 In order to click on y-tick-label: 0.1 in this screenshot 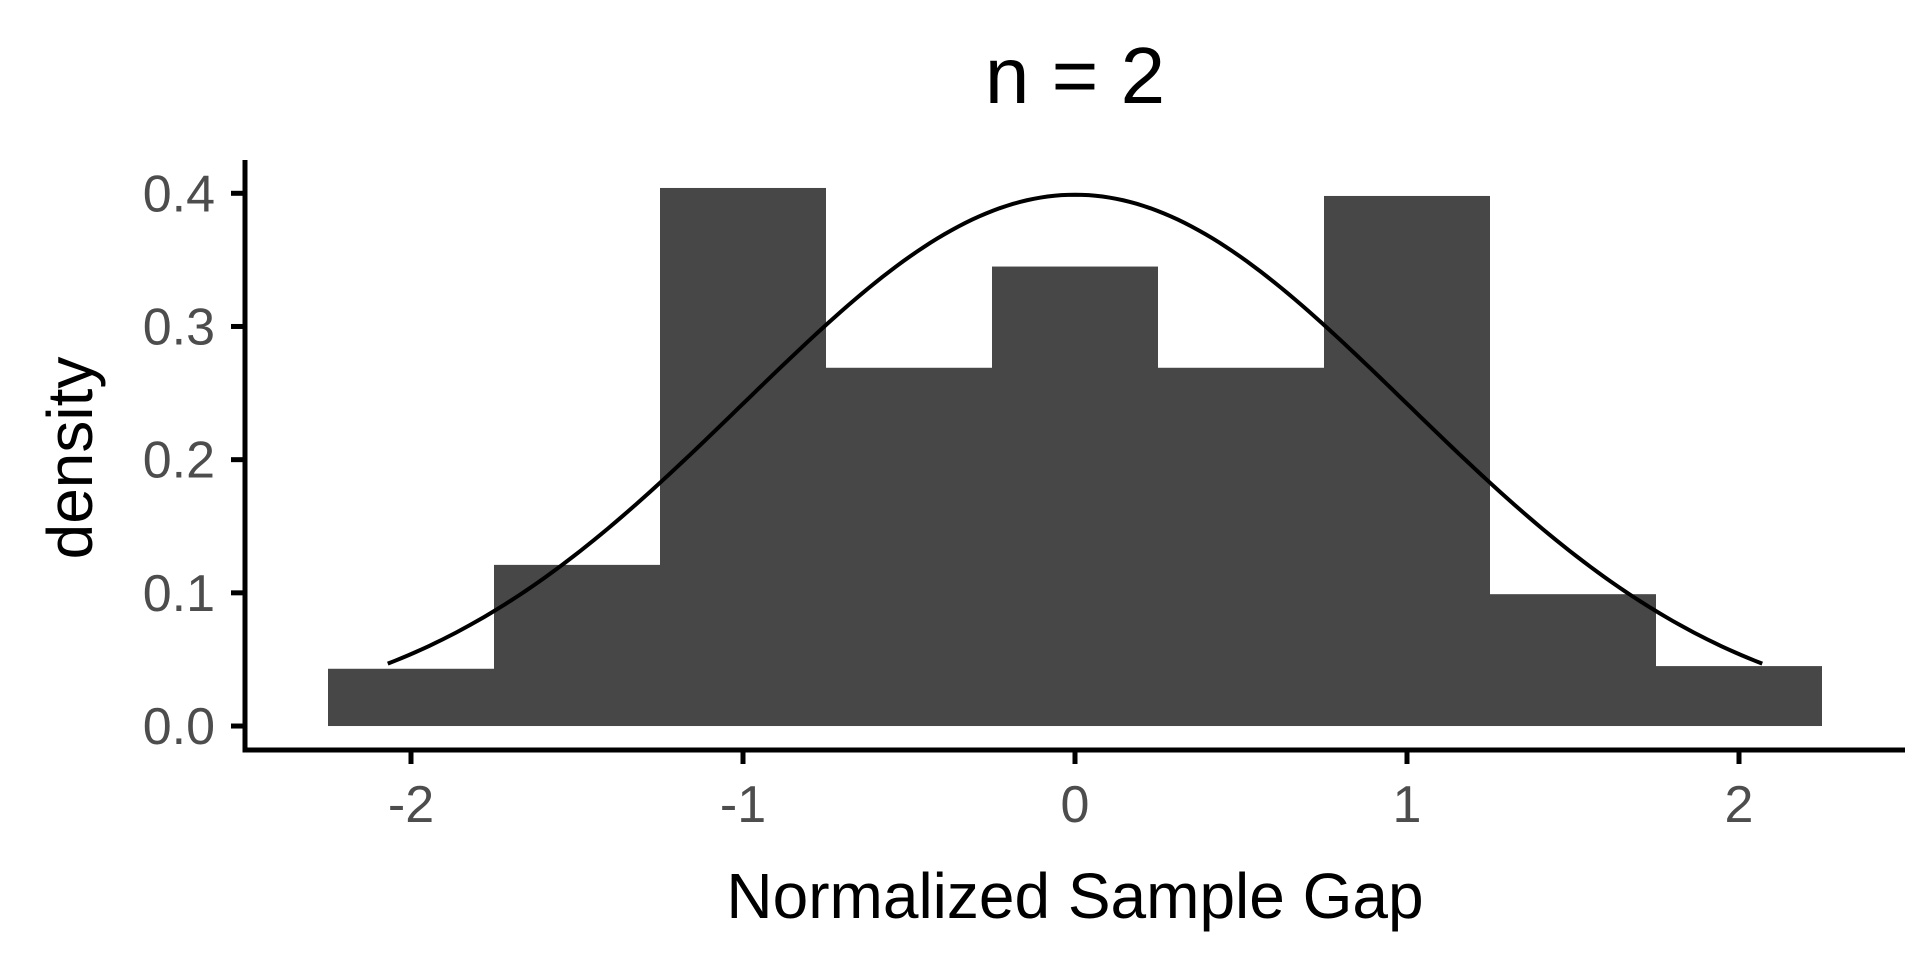, I will do `click(179, 594)`.